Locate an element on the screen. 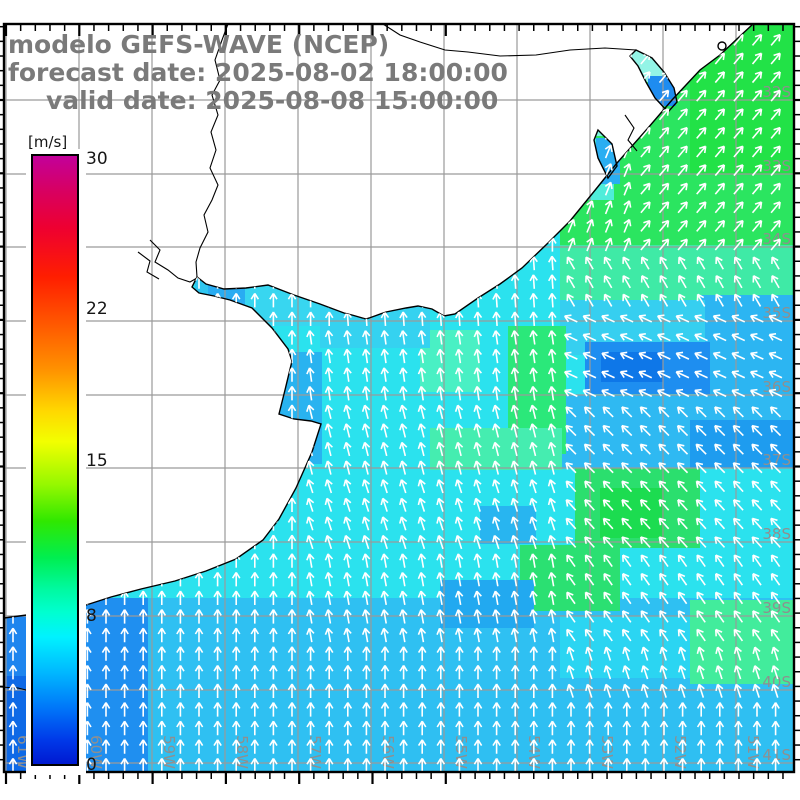 This screenshot has width=800, height=800. lat-label: 37S is located at coordinates (776, 460).